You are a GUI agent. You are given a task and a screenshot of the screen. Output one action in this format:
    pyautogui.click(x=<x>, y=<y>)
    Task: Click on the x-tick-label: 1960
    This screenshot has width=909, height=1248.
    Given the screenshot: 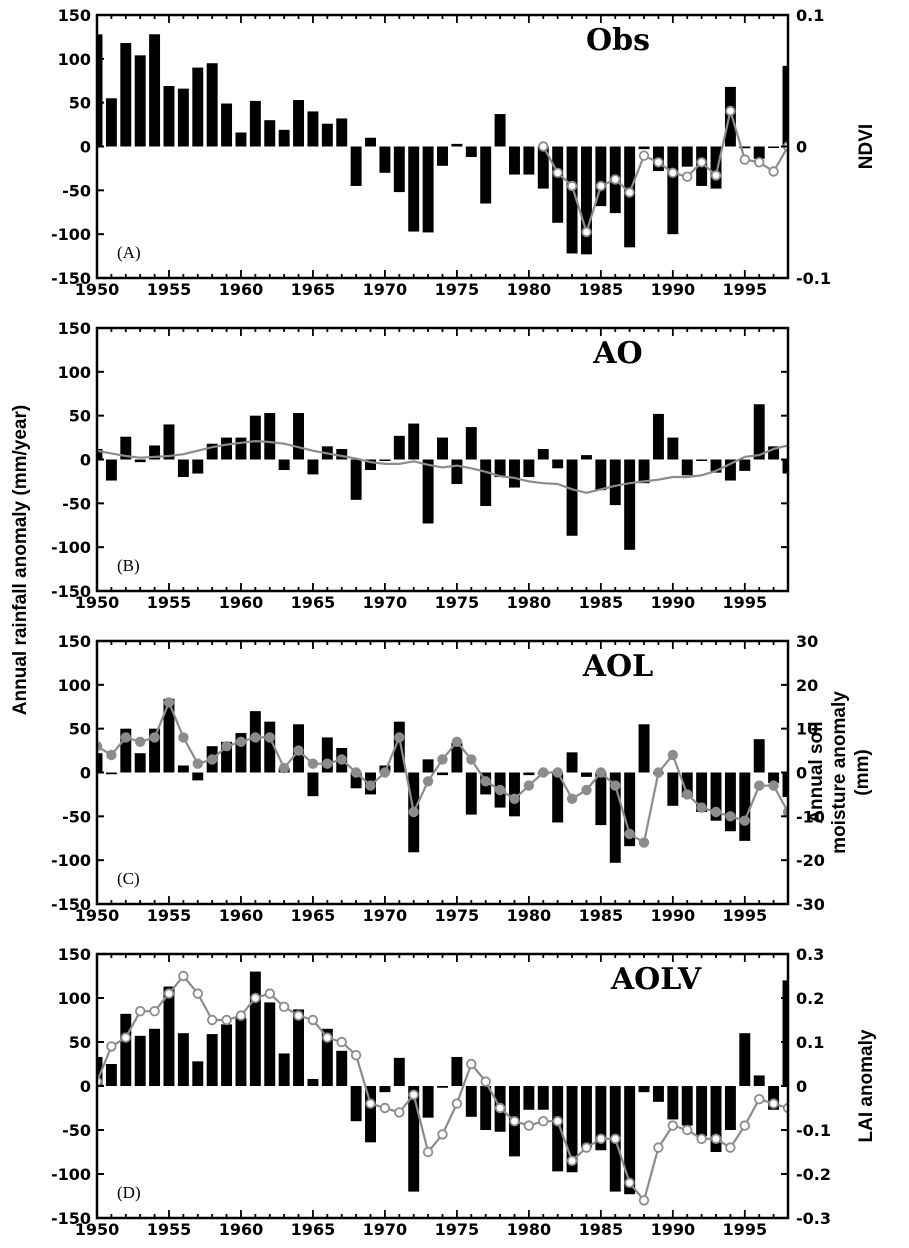 What is the action you would take?
    pyautogui.click(x=241, y=1229)
    